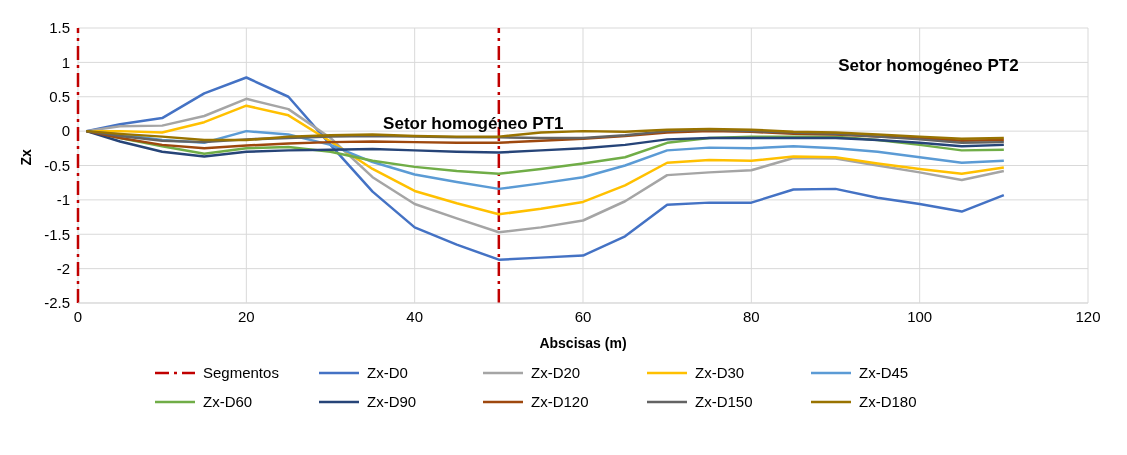  Describe the element at coordinates (246, 316) in the screenshot. I see `x-tick-label: 20` at that location.